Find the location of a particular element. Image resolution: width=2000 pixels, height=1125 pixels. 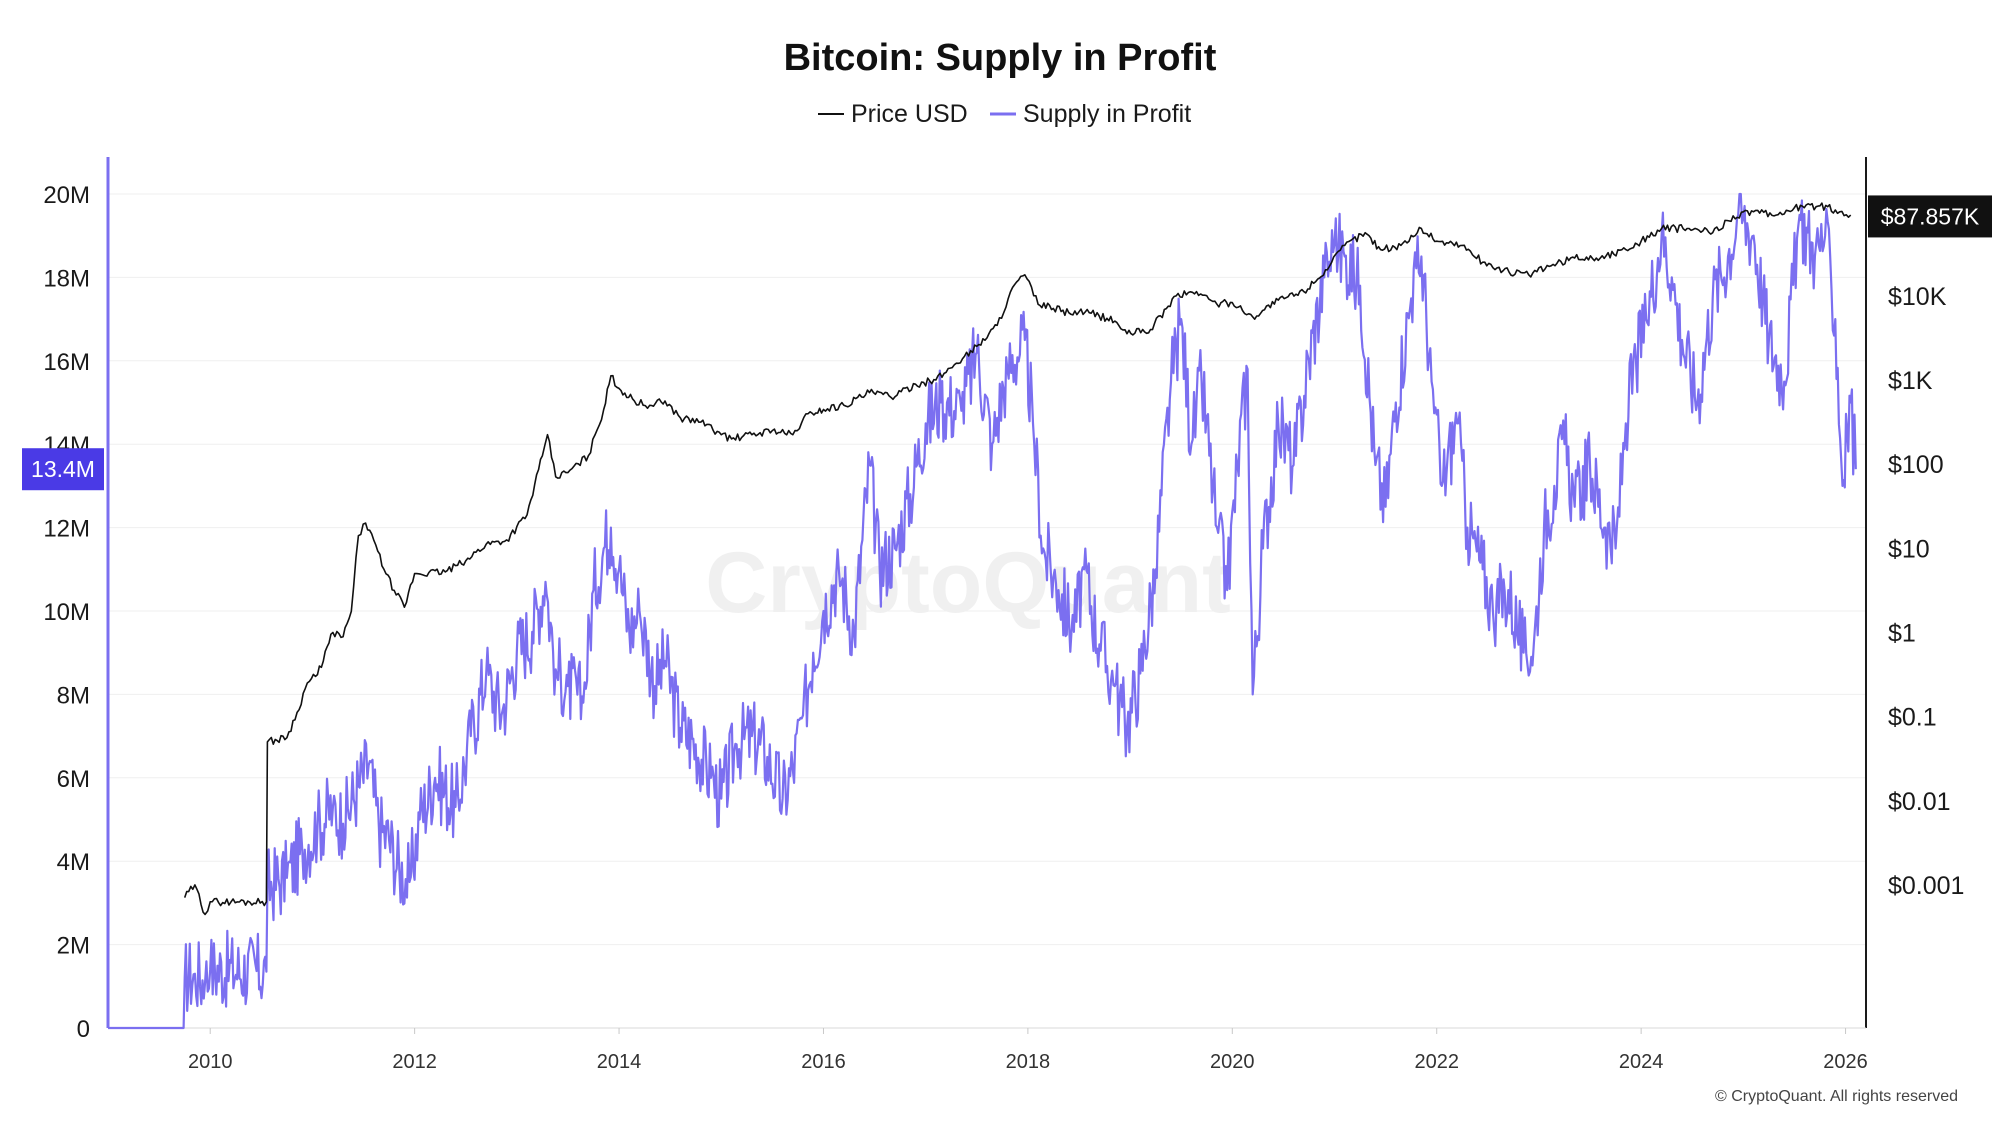

right-tick-label: $0.01 is located at coordinates (1919, 802).